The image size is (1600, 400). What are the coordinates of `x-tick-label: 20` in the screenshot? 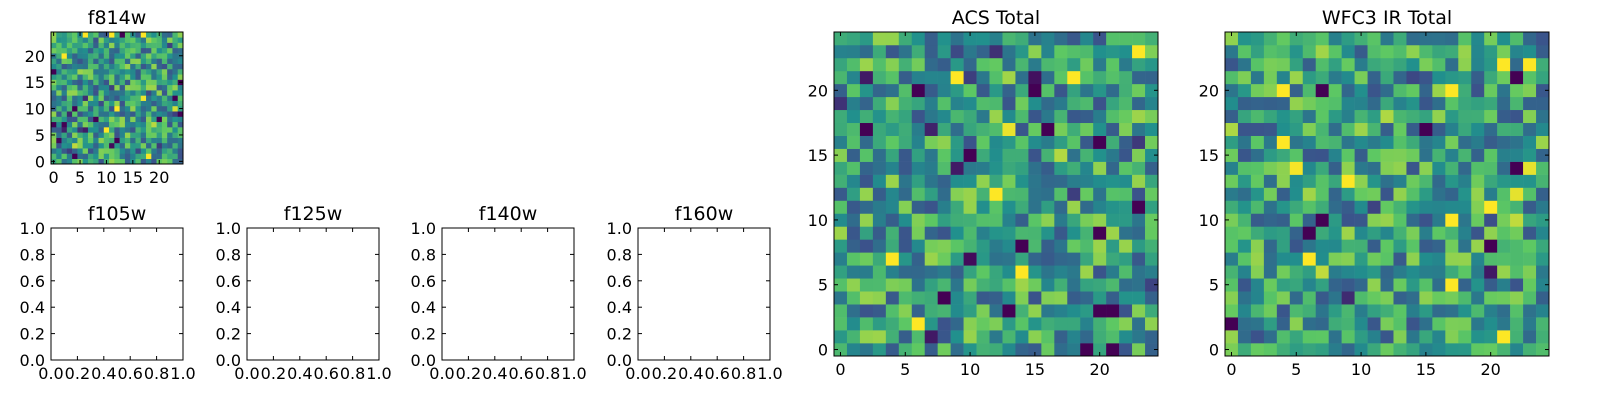 It's located at (1100, 369).